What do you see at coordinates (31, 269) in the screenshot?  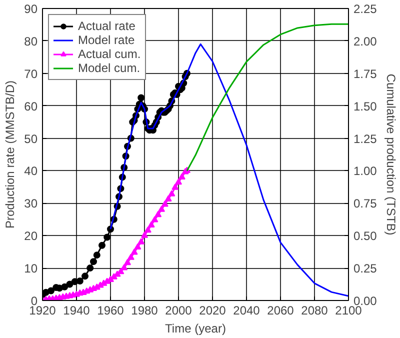 I see `y-tick-label: 10` at bounding box center [31, 269].